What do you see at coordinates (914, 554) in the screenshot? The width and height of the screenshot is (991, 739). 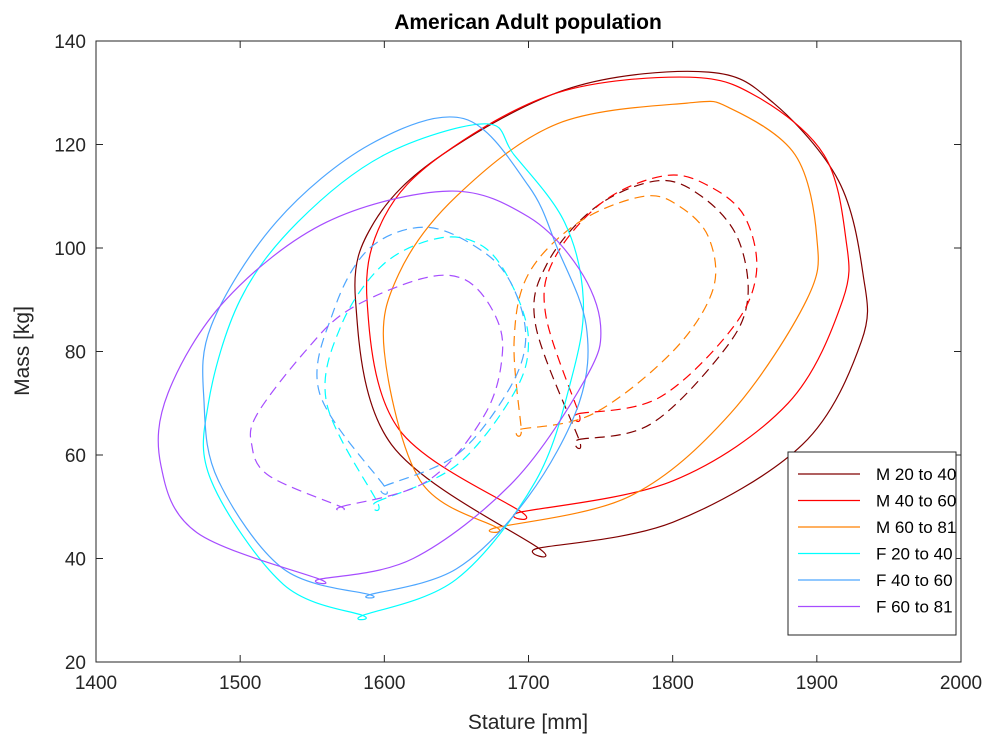 I see `legend-label: F 20 to 40` at bounding box center [914, 554].